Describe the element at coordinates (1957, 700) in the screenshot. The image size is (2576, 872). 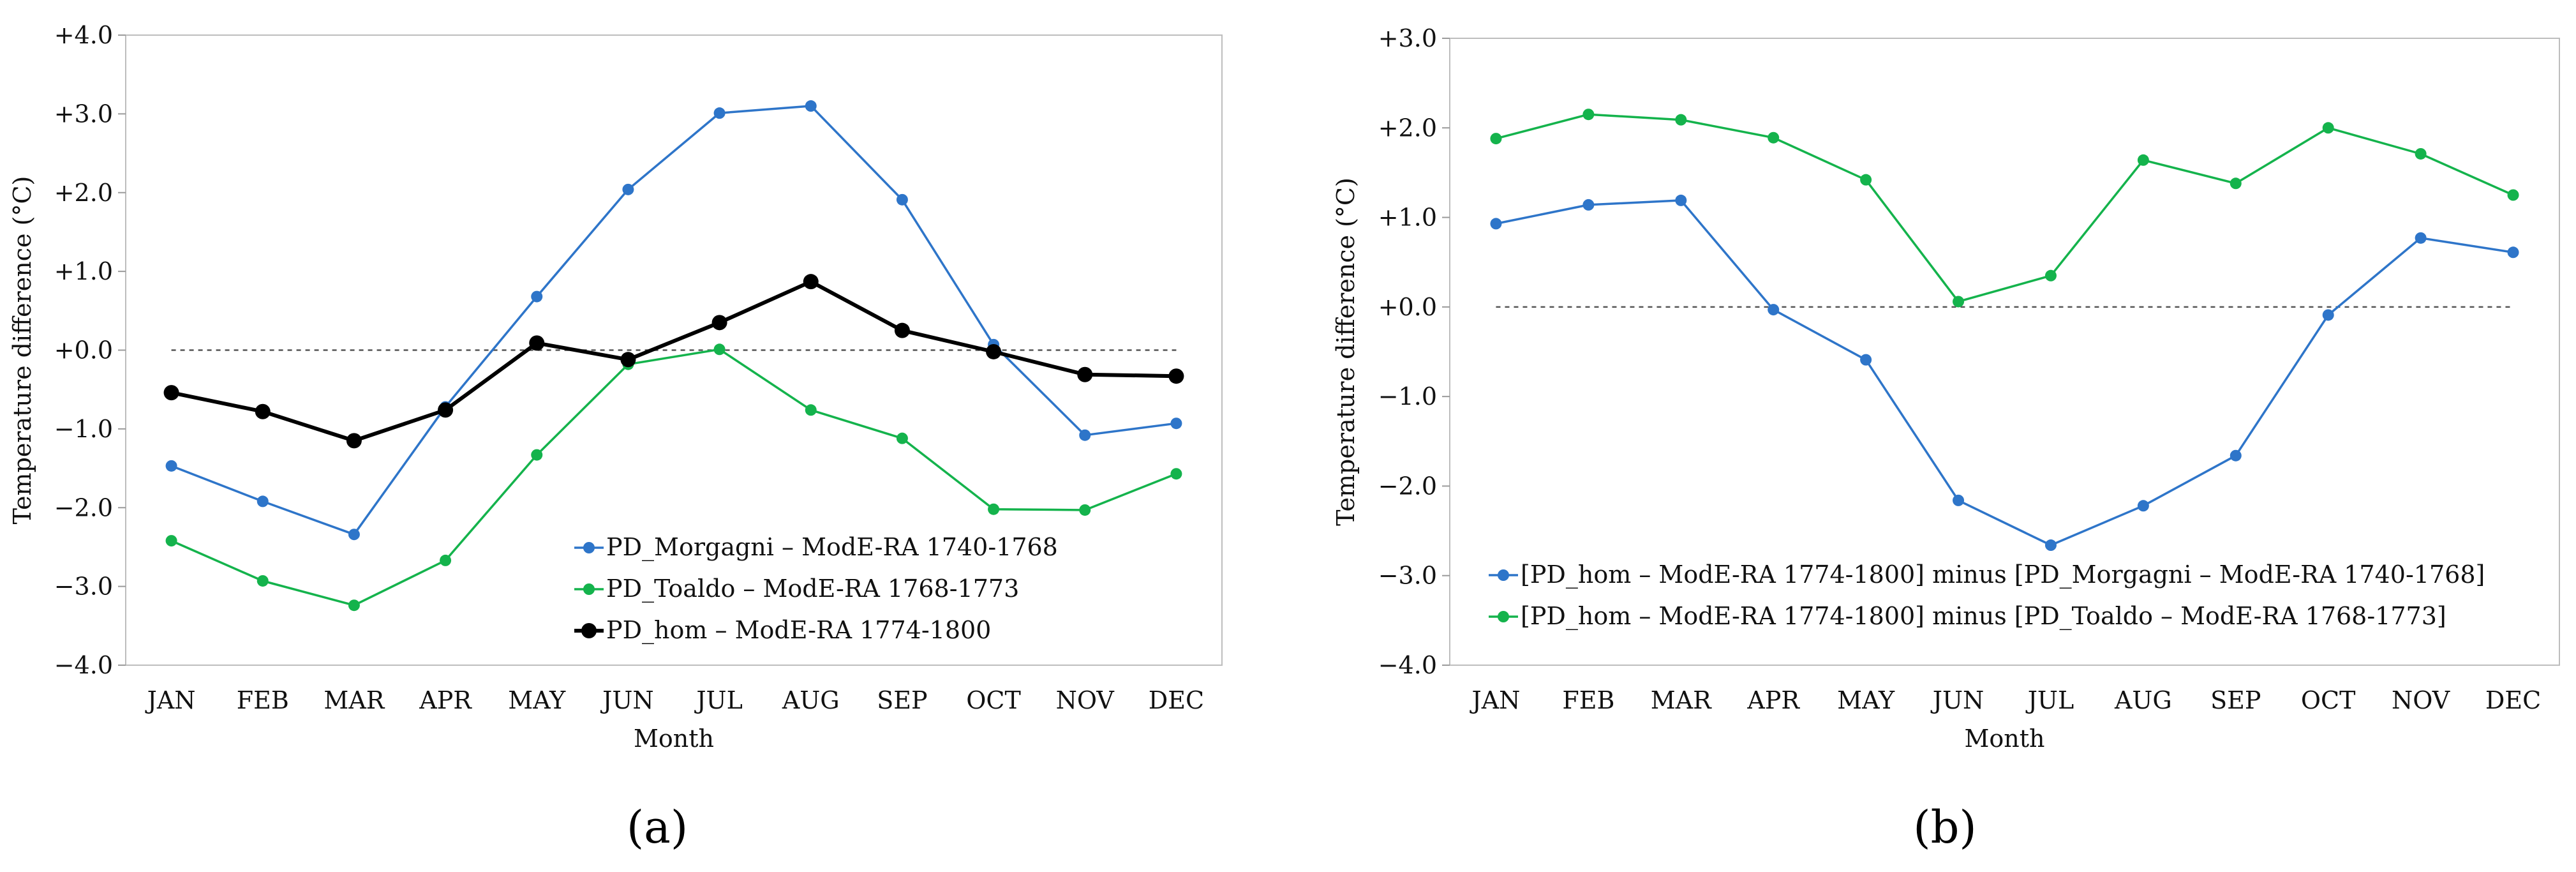
I see `x-tick-label: JUN` at that location.